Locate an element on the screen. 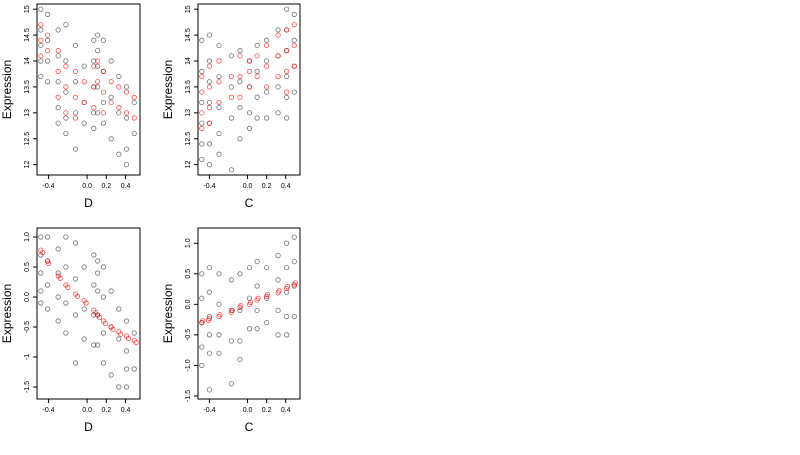 The width and height of the screenshot is (800, 455). y-tick-label: 14 is located at coordinates (188, 61).